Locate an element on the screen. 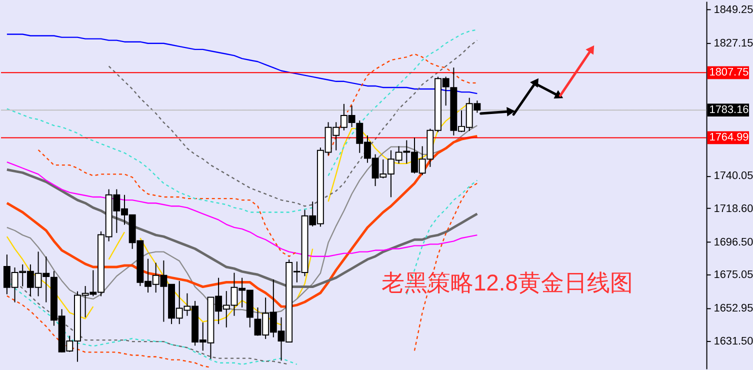 The height and width of the screenshot is (370, 753). ref-line-label: 1807.75 is located at coordinates (729, 72).